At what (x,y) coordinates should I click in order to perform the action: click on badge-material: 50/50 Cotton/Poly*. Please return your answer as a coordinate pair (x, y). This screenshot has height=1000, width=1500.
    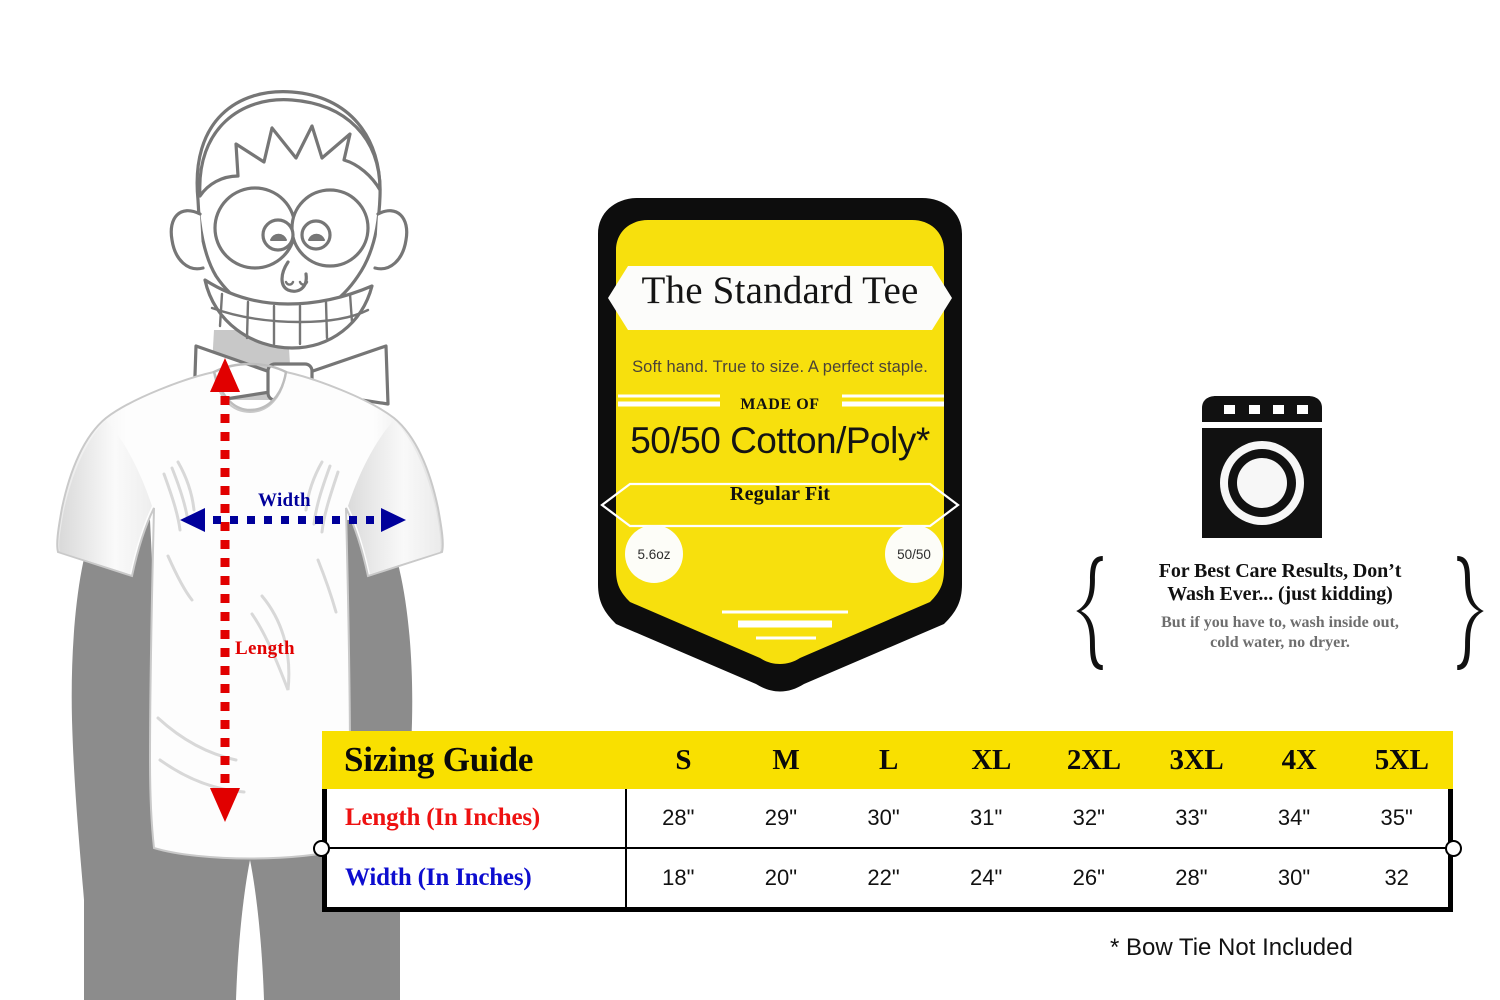
    Looking at the image, I should click on (780, 440).